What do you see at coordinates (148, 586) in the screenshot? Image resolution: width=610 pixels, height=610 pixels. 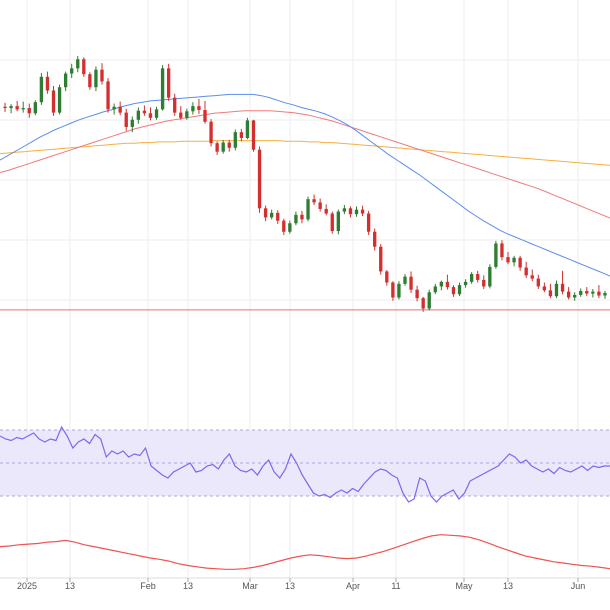 I see `x-tick-label: Feb` at bounding box center [148, 586].